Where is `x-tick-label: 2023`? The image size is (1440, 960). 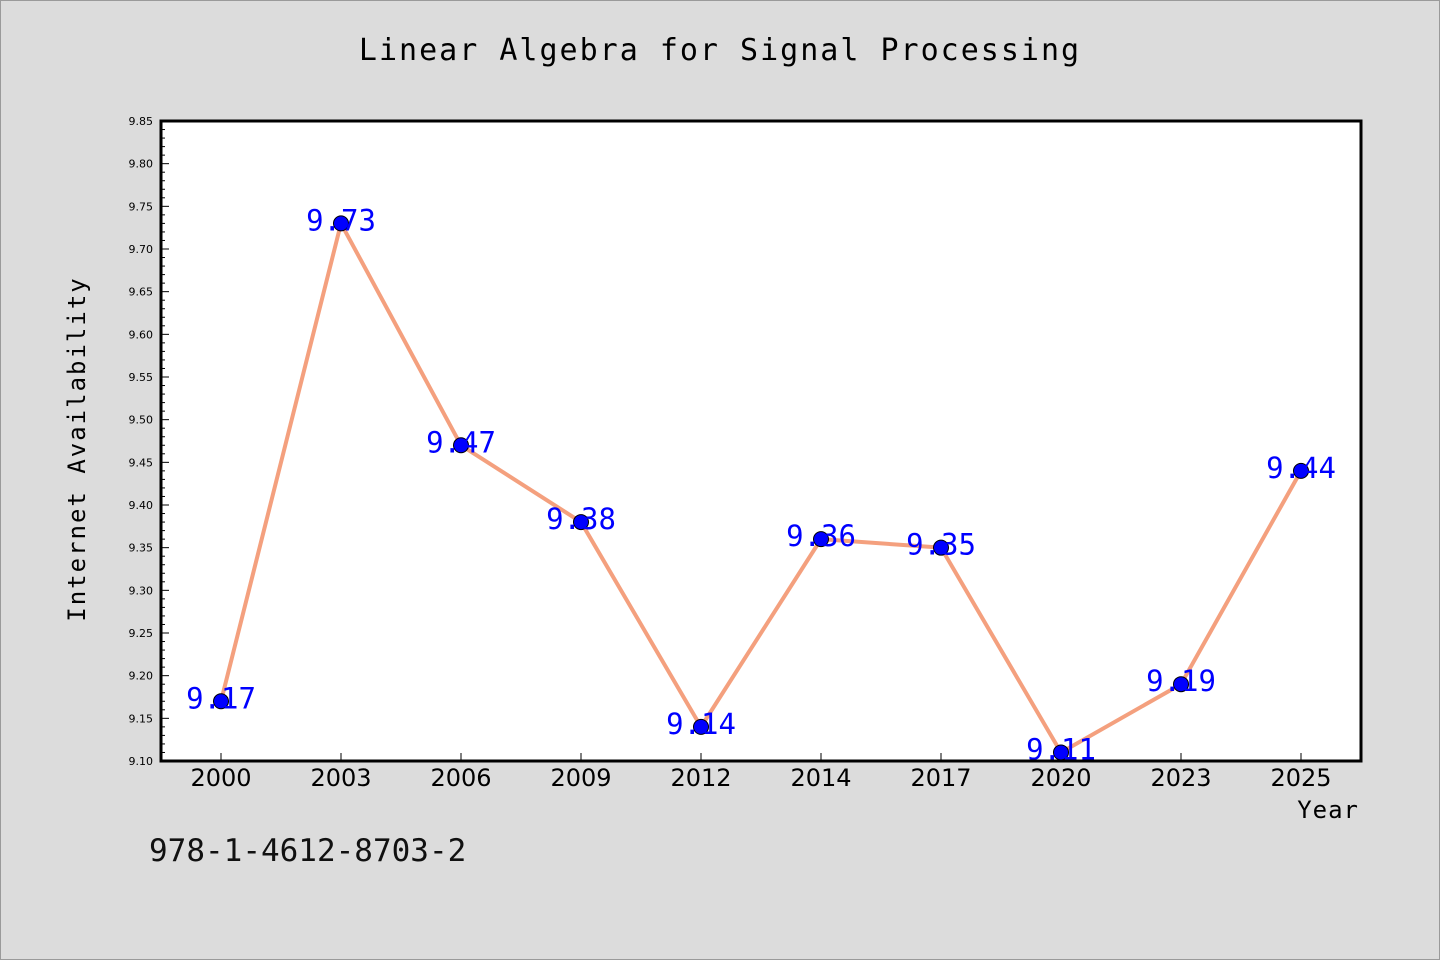
x-tick-label: 2023 is located at coordinates (1180, 778).